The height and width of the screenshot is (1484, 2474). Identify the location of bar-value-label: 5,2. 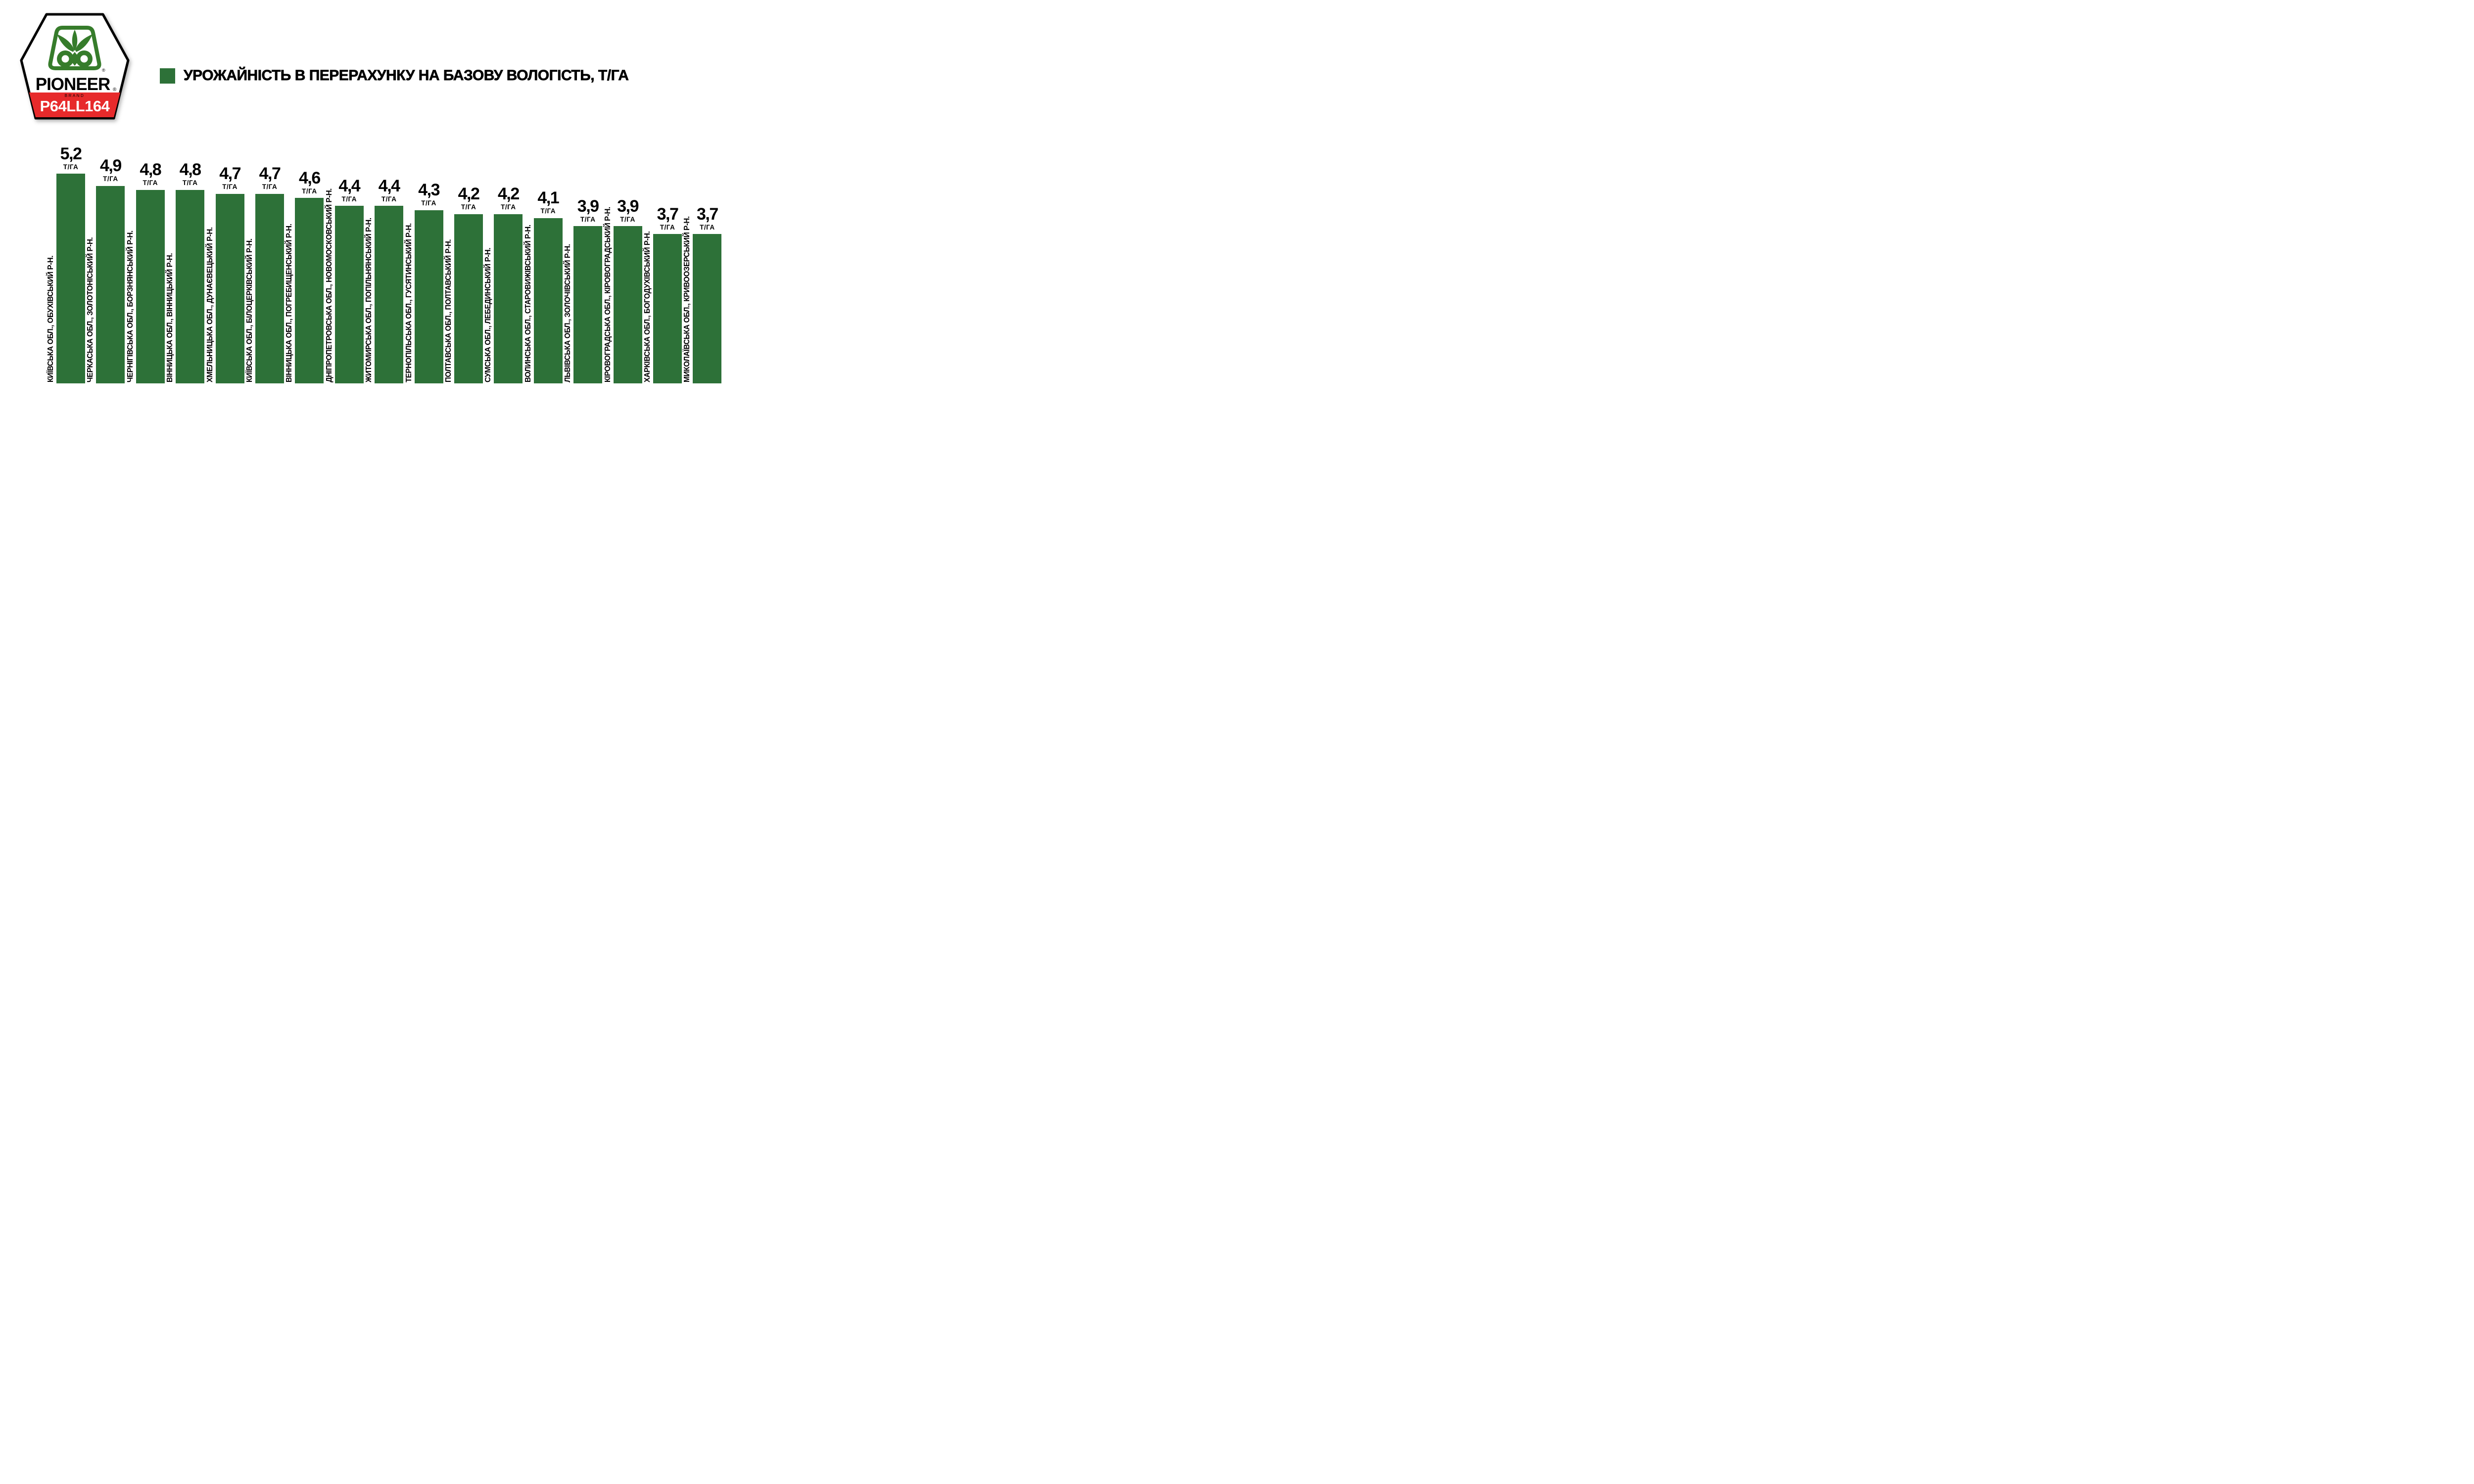
(71, 153).